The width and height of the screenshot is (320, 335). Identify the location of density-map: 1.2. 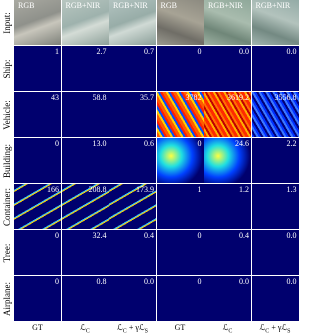
(227, 206).